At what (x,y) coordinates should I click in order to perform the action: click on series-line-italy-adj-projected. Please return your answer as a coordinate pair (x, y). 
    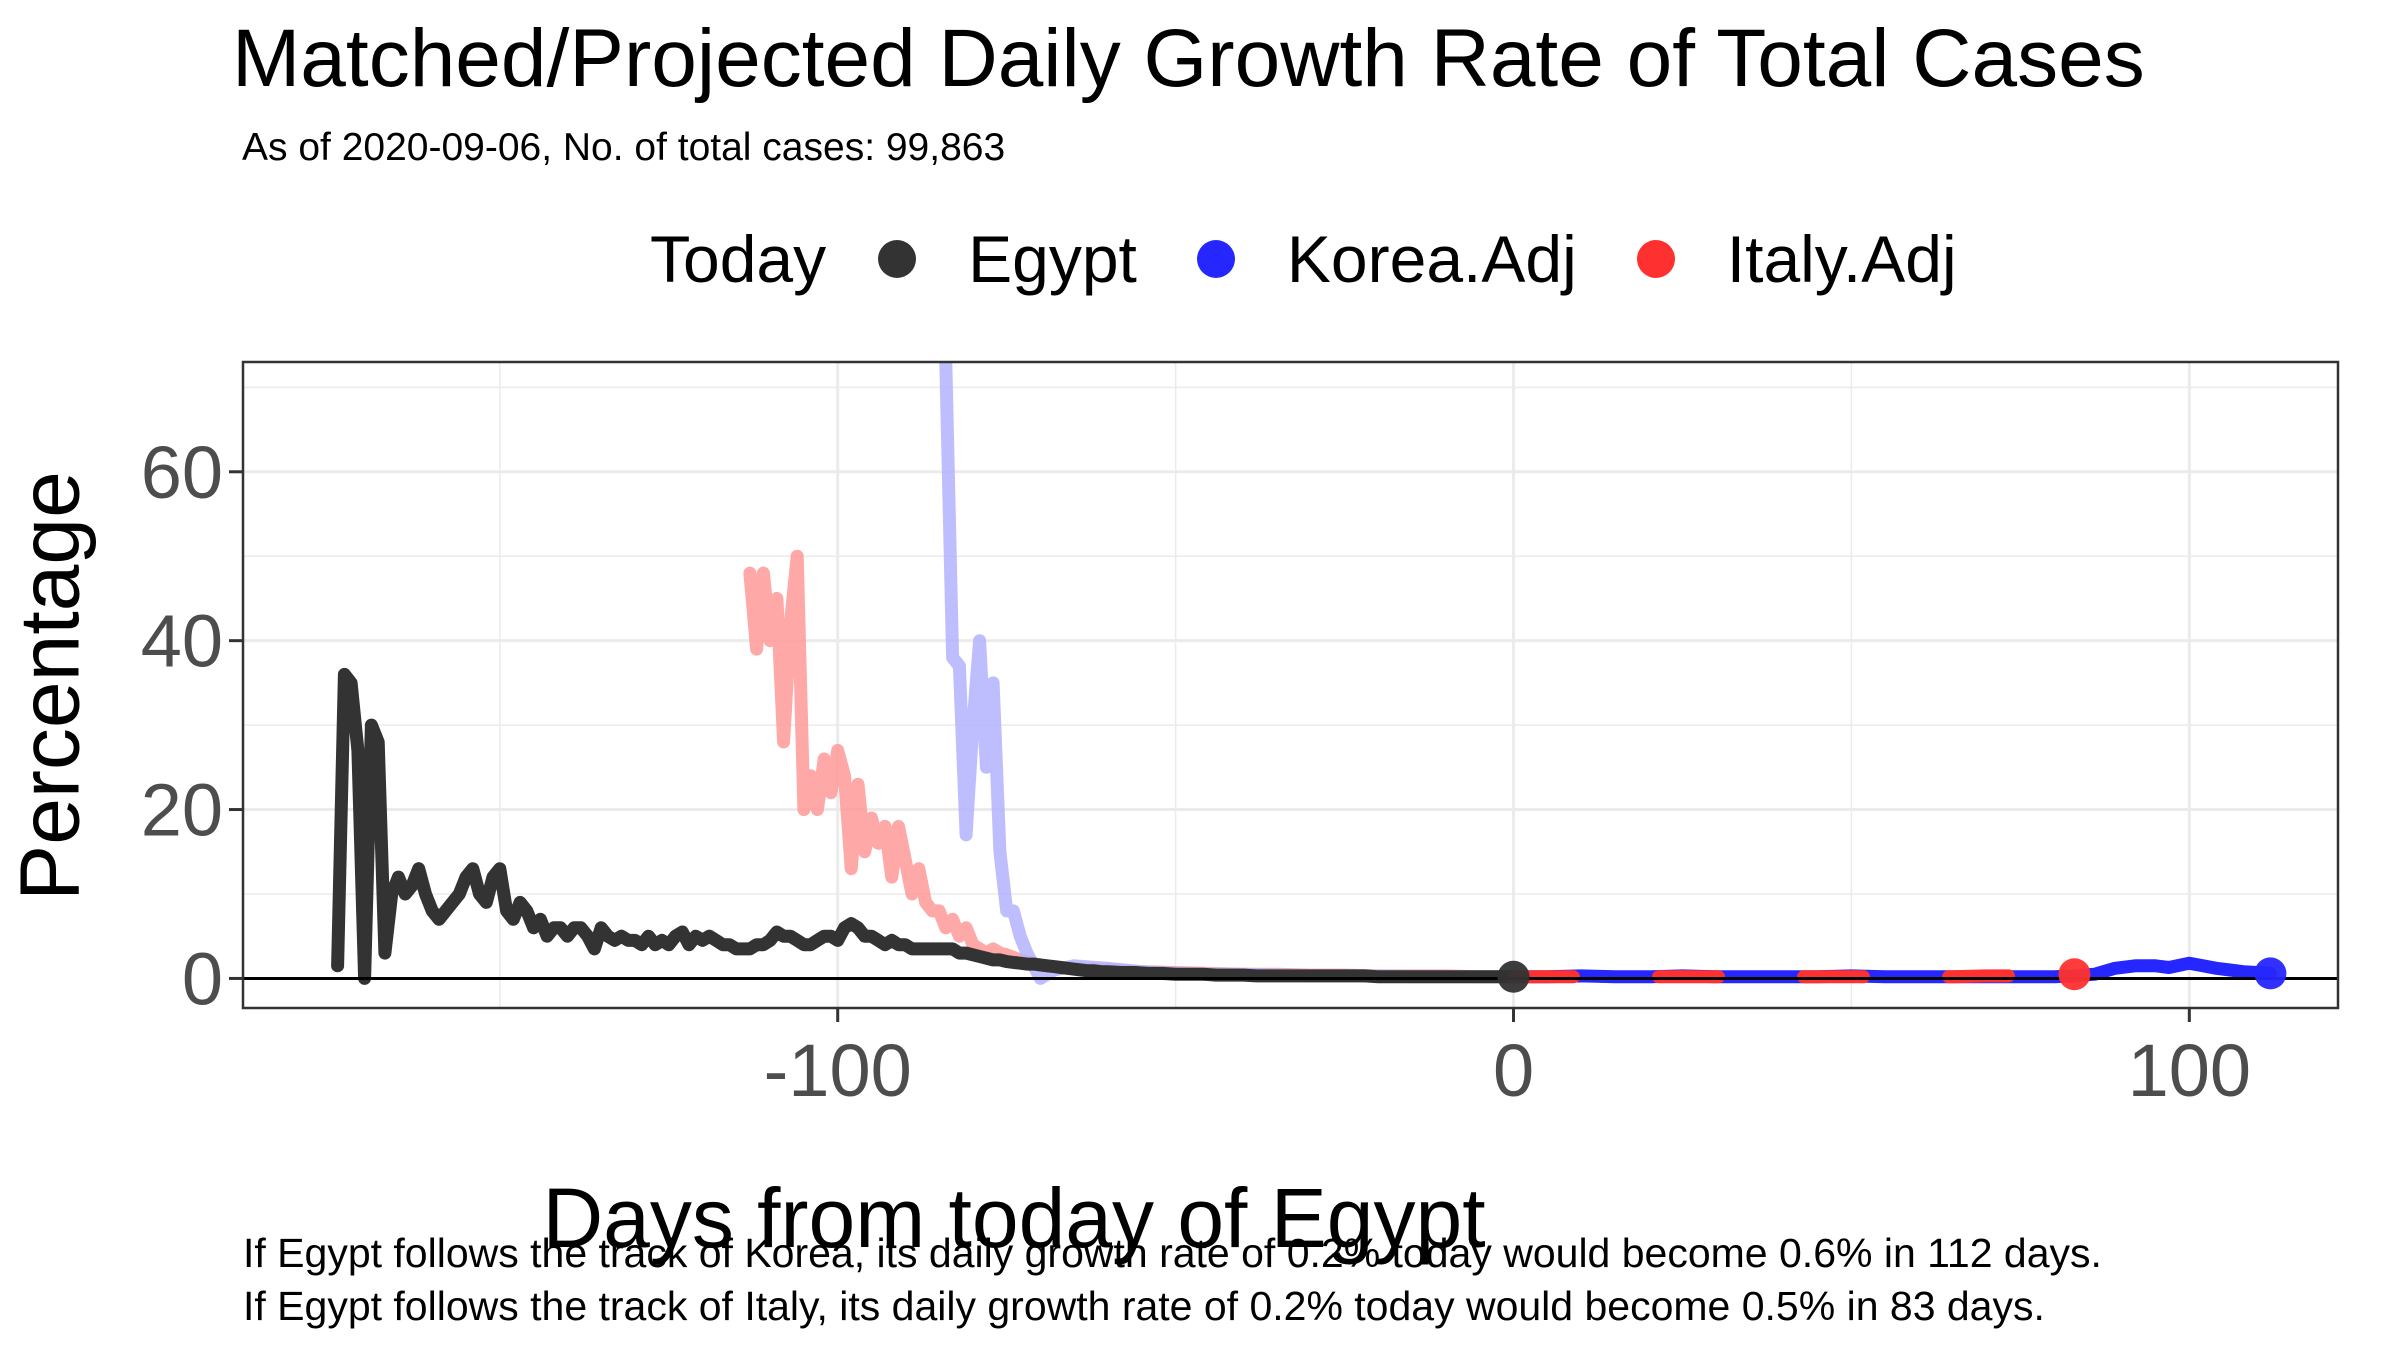
    Looking at the image, I should click on (1794, 975).